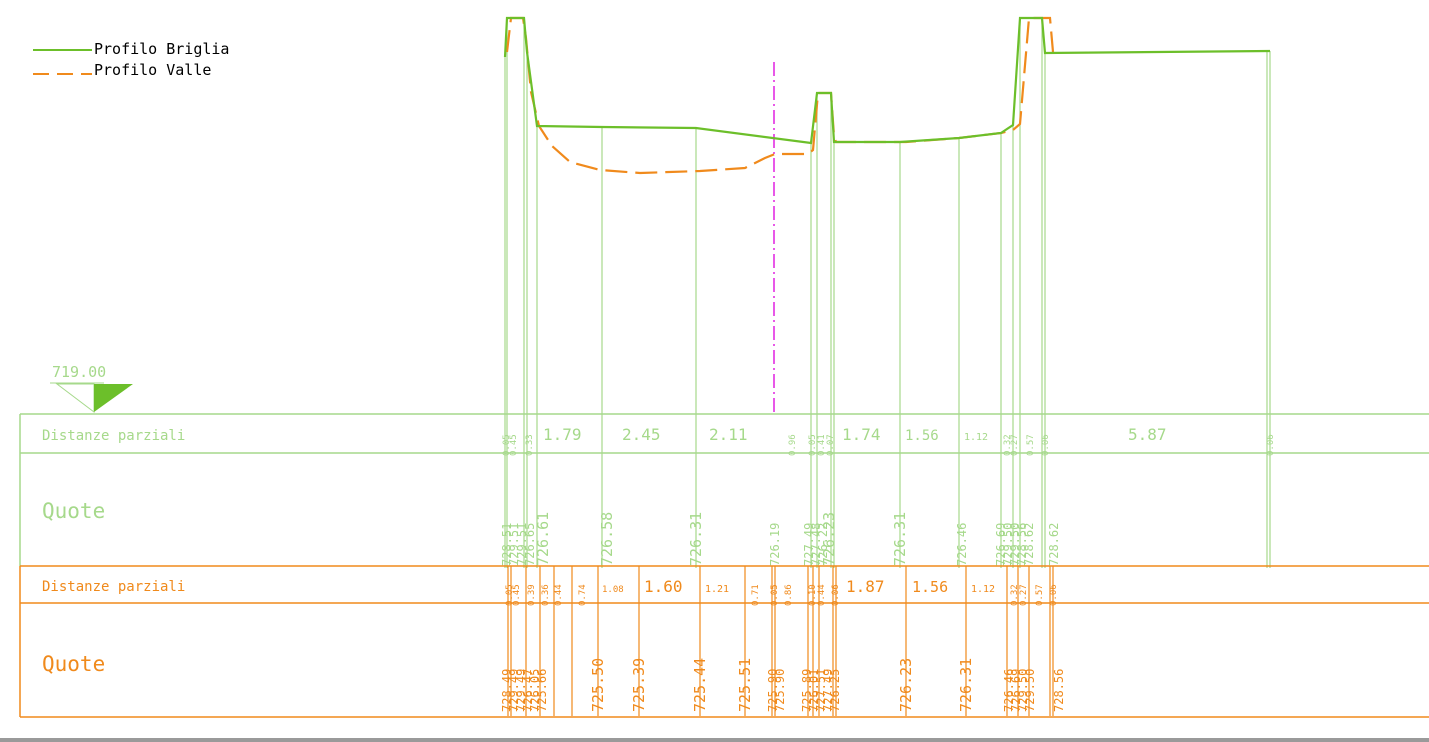  What do you see at coordinates (530, 544) in the screenshot?
I see `briglia-elevation-label: 726.65` at bounding box center [530, 544].